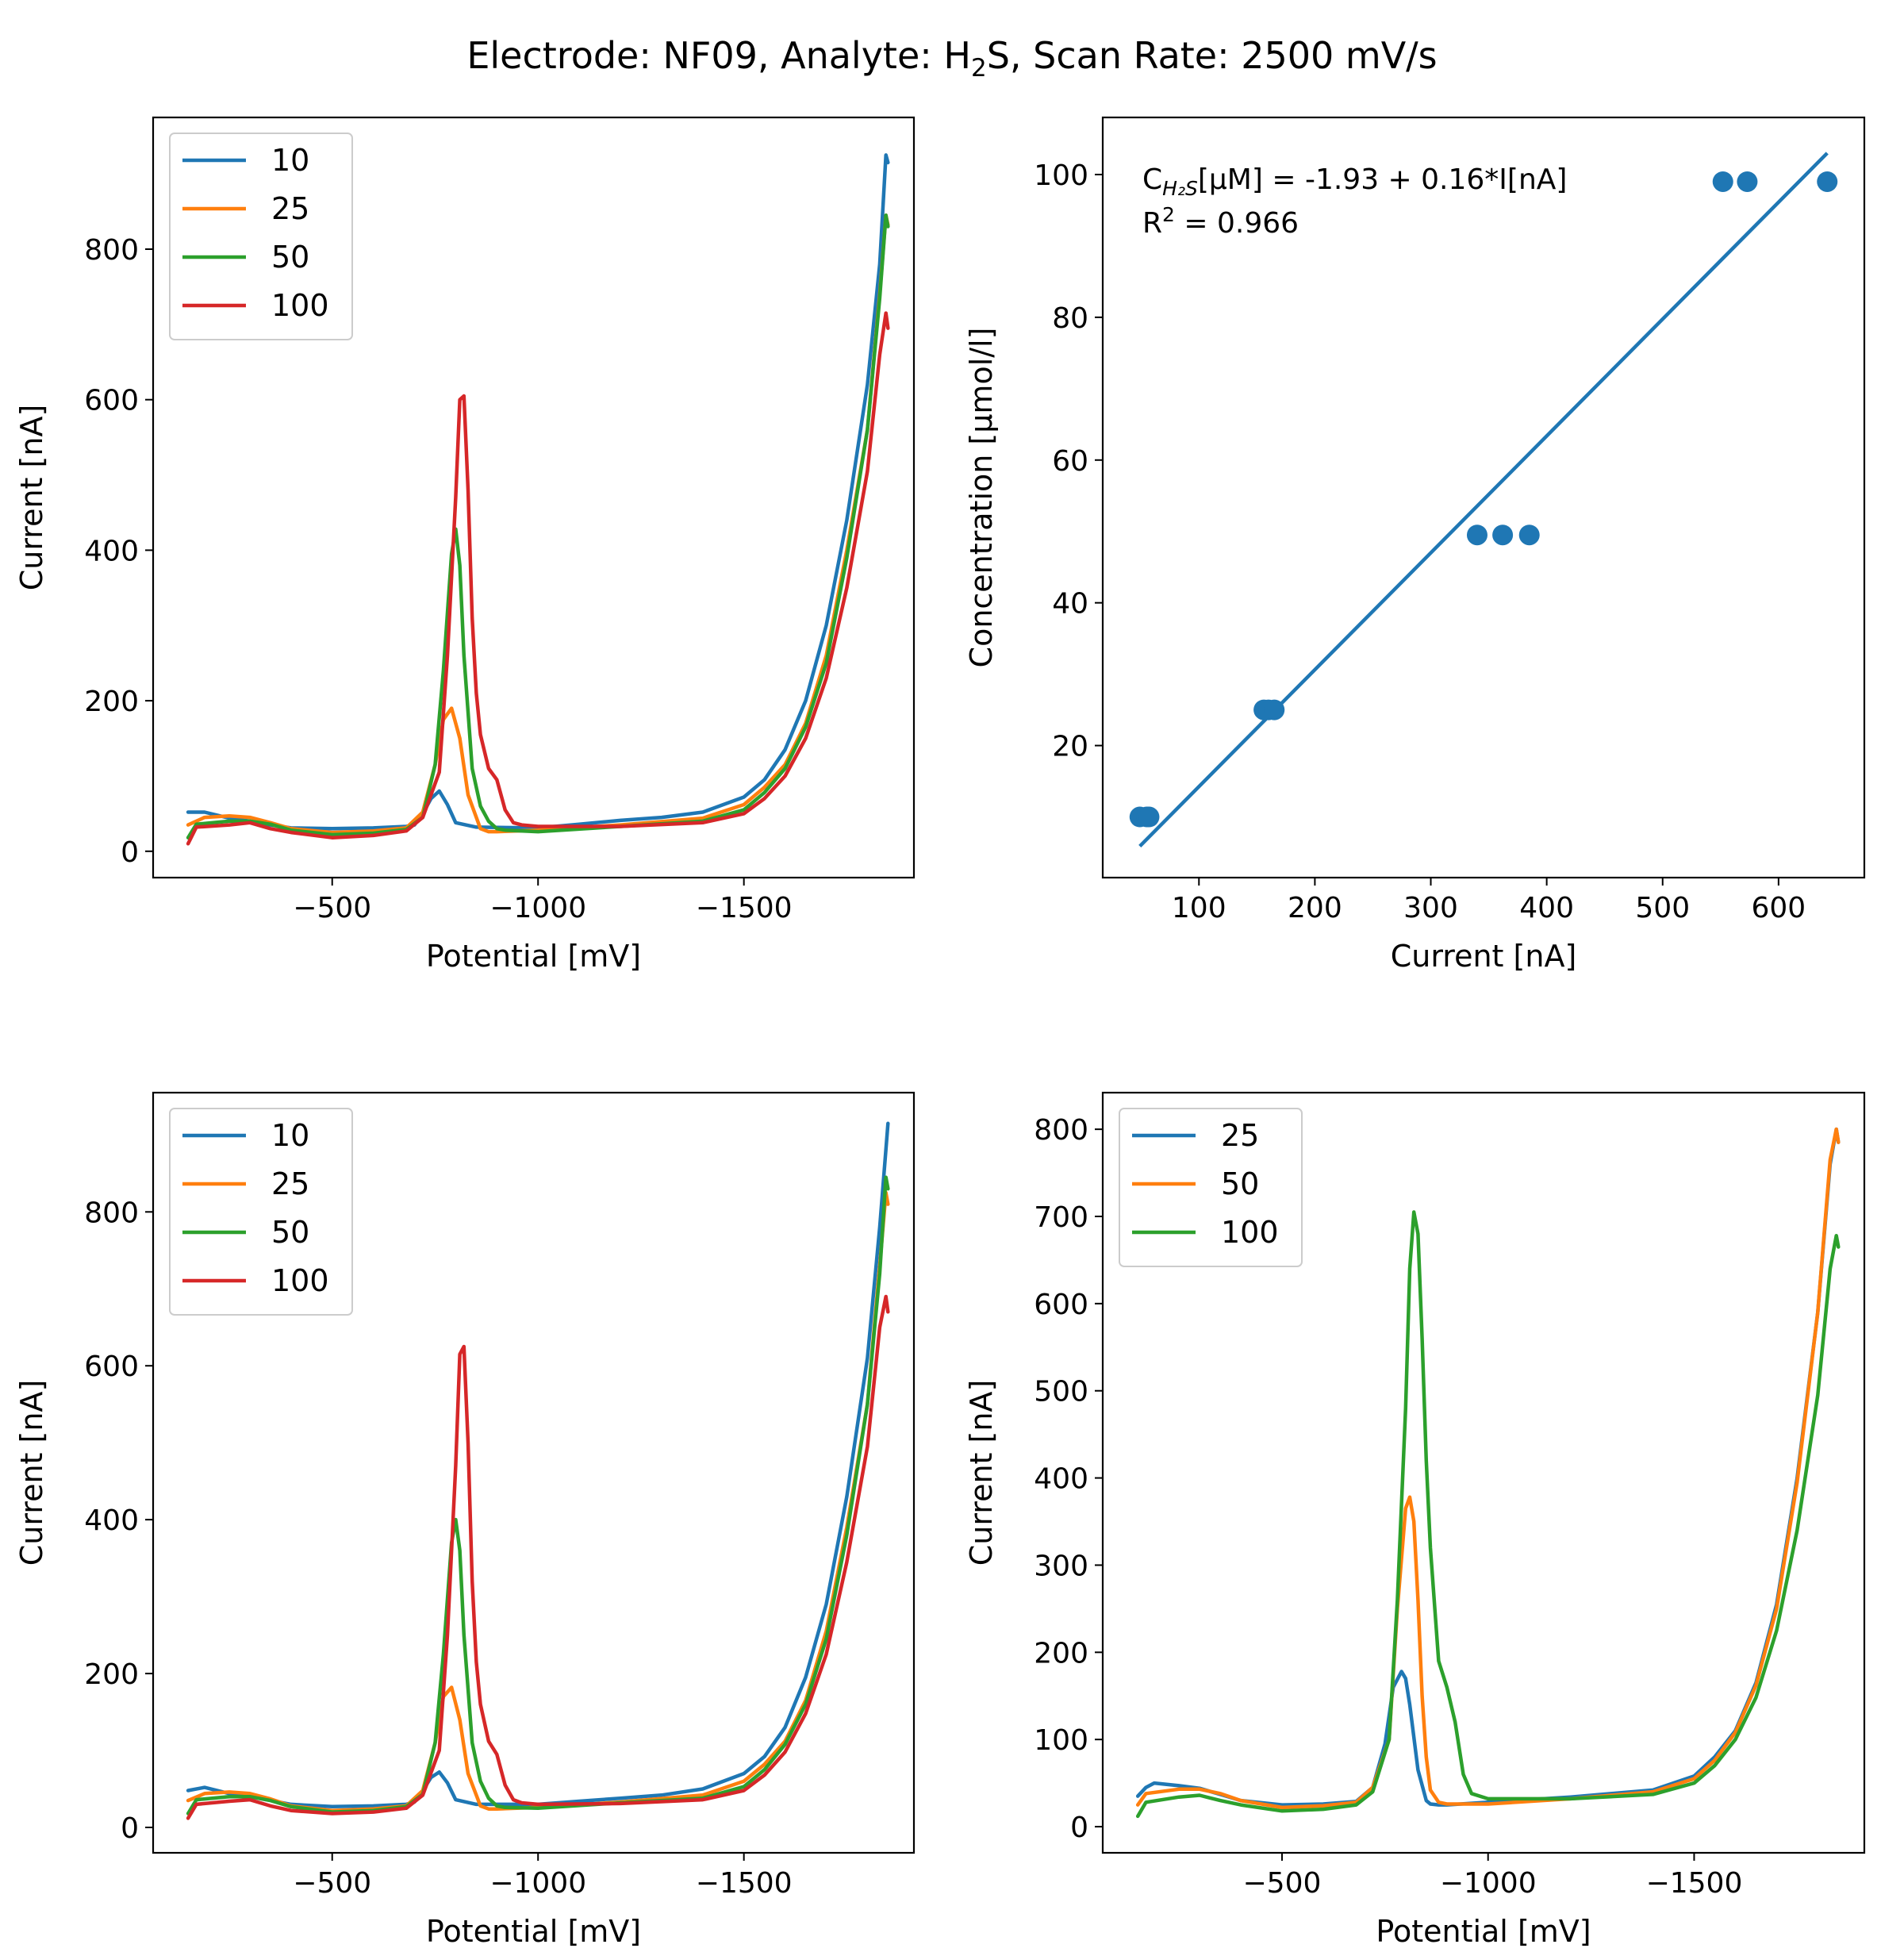  I want to click on r-squared-value: = 0.966, so click(1237, 224).